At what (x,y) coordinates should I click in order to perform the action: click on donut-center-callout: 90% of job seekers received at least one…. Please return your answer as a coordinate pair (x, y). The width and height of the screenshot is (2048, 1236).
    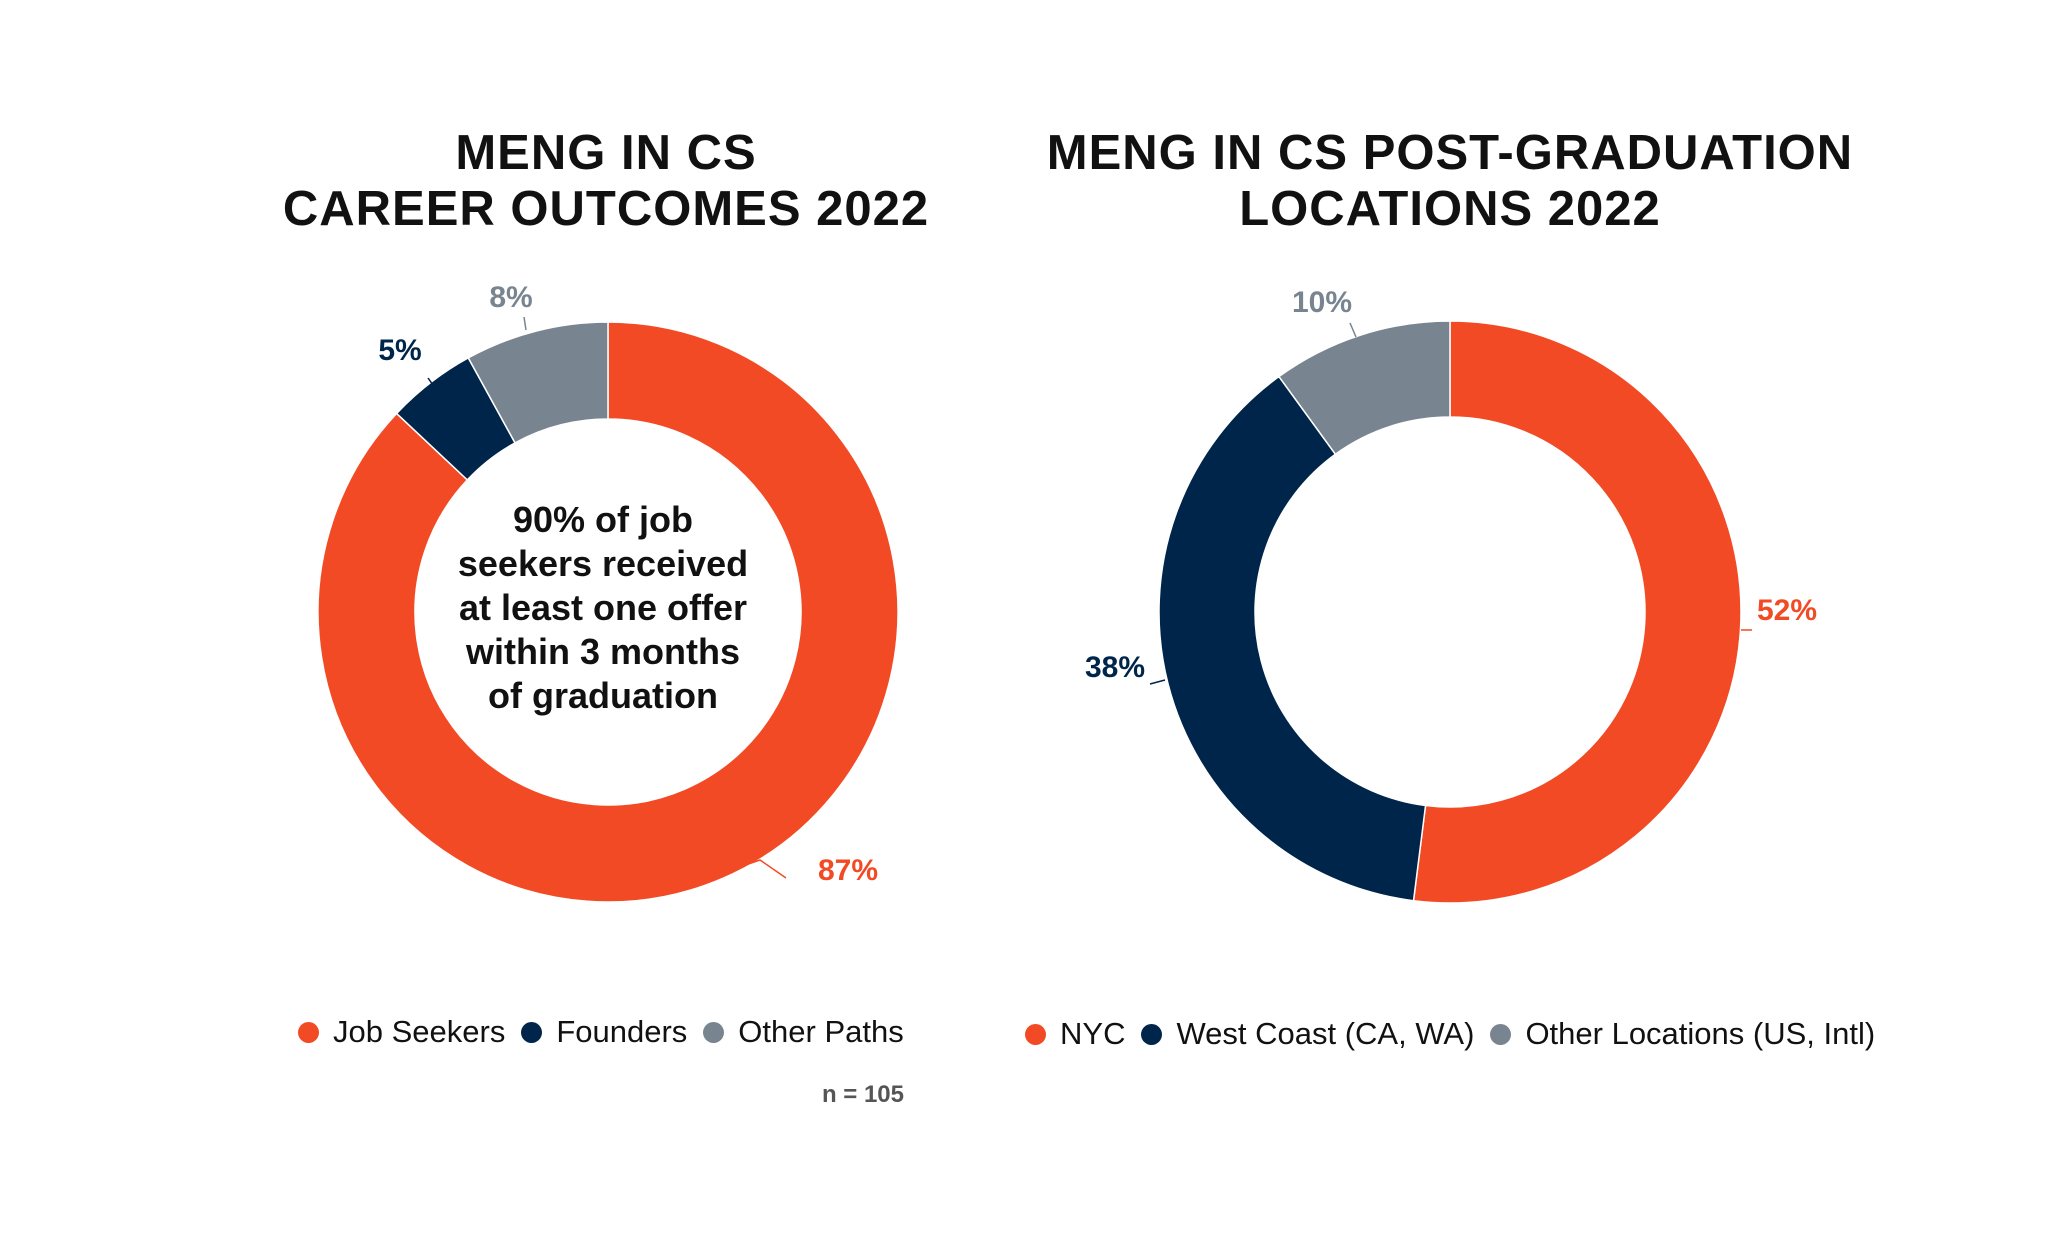
    Looking at the image, I should click on (603, 608).